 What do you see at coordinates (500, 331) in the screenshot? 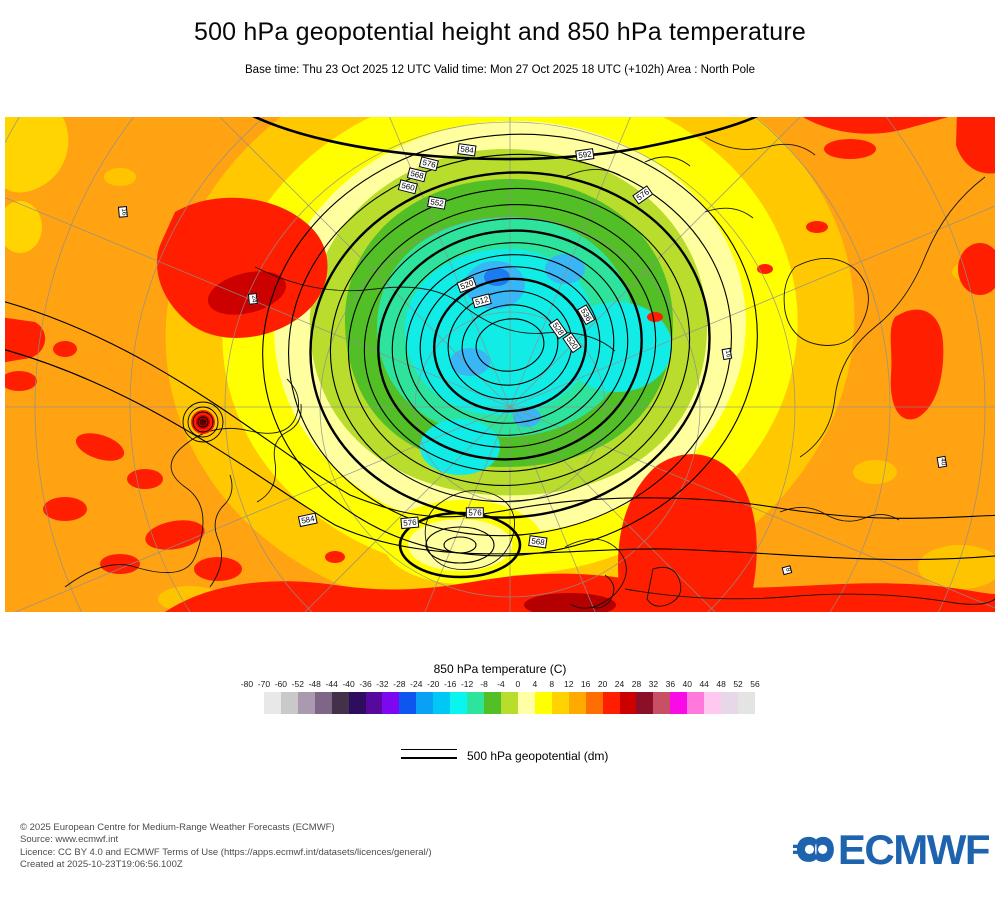
I see `temp-core-cyan` at bounding box center [500, 331].